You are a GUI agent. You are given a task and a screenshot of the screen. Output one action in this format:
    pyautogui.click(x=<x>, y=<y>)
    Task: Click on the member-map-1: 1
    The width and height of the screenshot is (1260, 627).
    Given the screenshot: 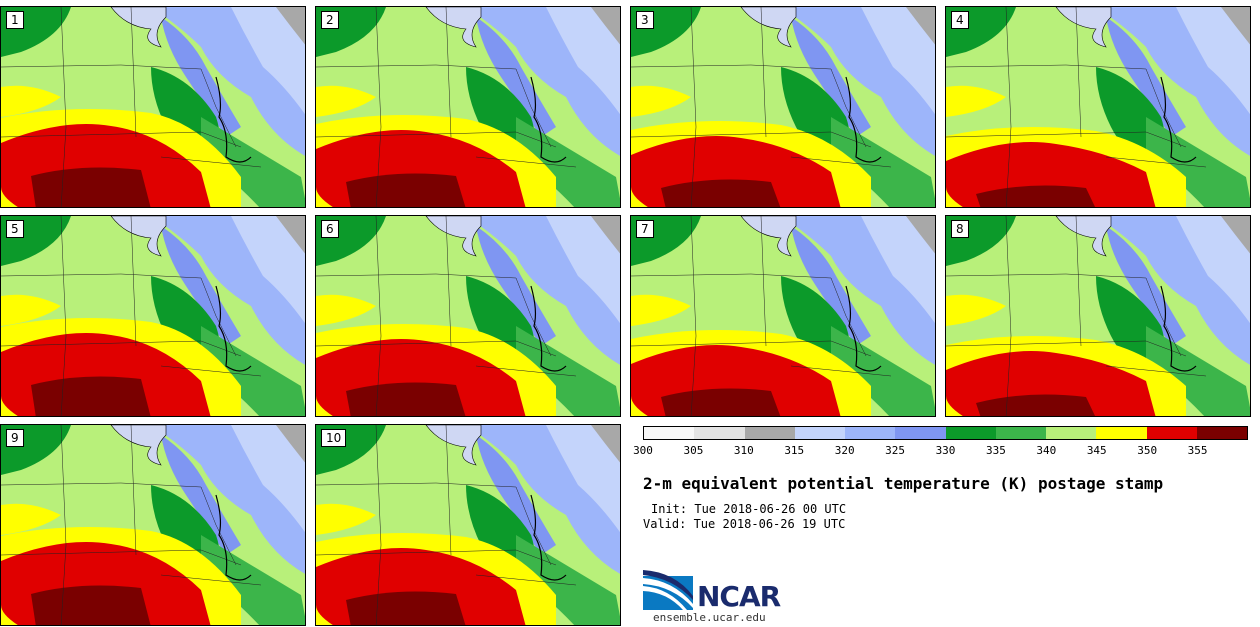 What is the action you would take?
    pyautogui.click(x=153, y=107)
    